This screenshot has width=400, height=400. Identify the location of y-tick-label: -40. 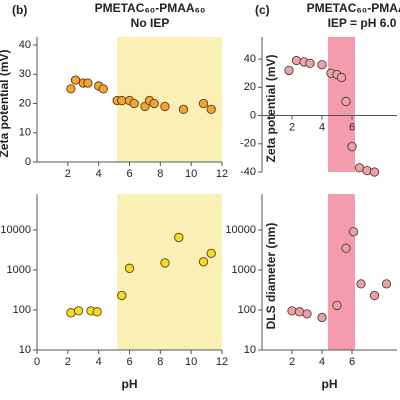
(248, 172).